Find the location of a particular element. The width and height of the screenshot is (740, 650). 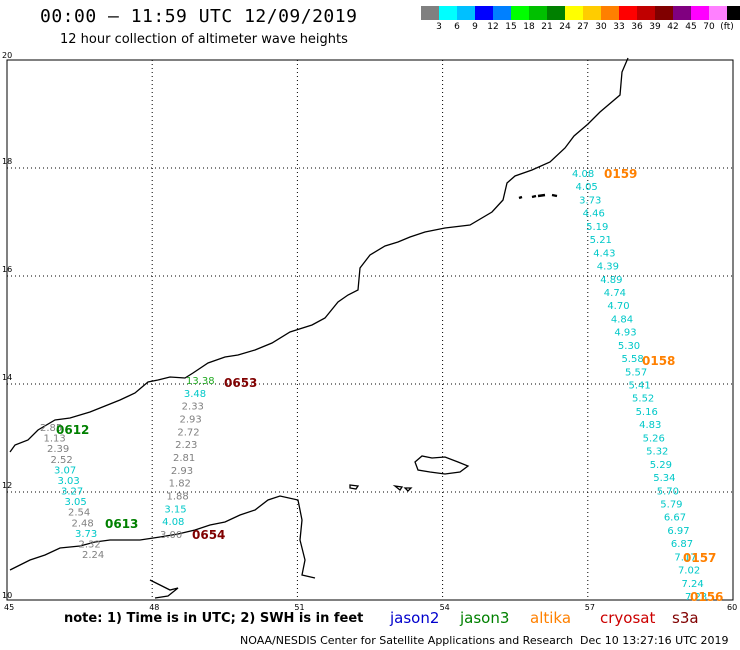

color-legend is located at coordinates (580, 13).